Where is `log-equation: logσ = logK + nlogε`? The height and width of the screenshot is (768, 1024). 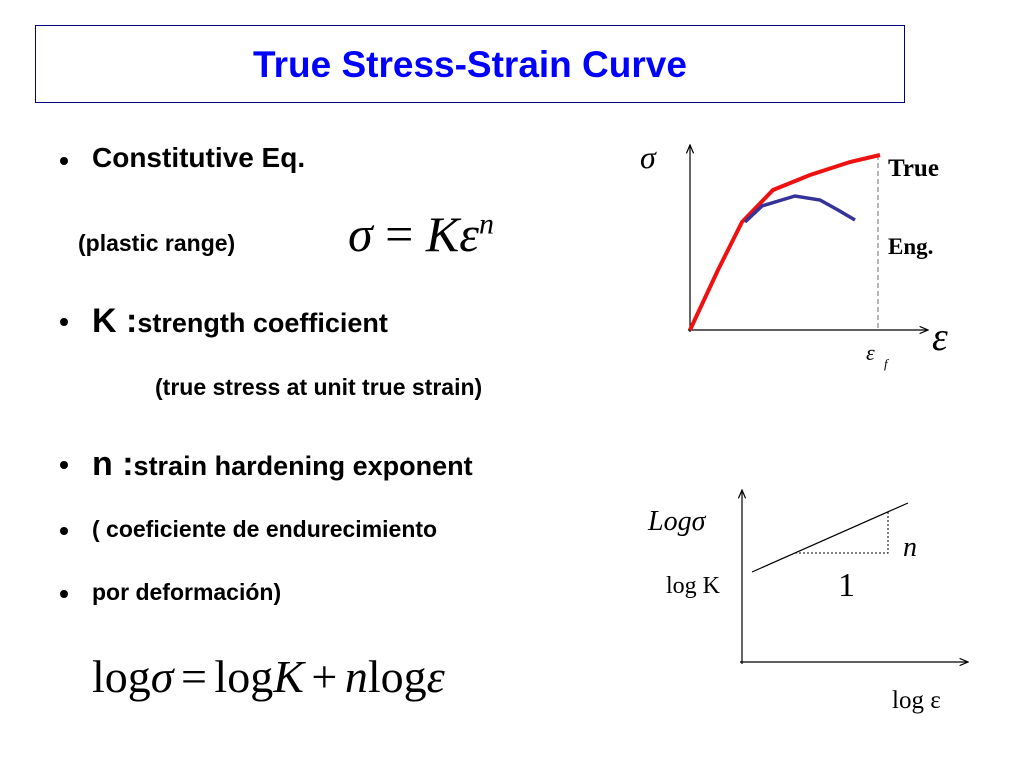 log-equation: logσ = logK + nlogε is located at coordinates (268, 676).